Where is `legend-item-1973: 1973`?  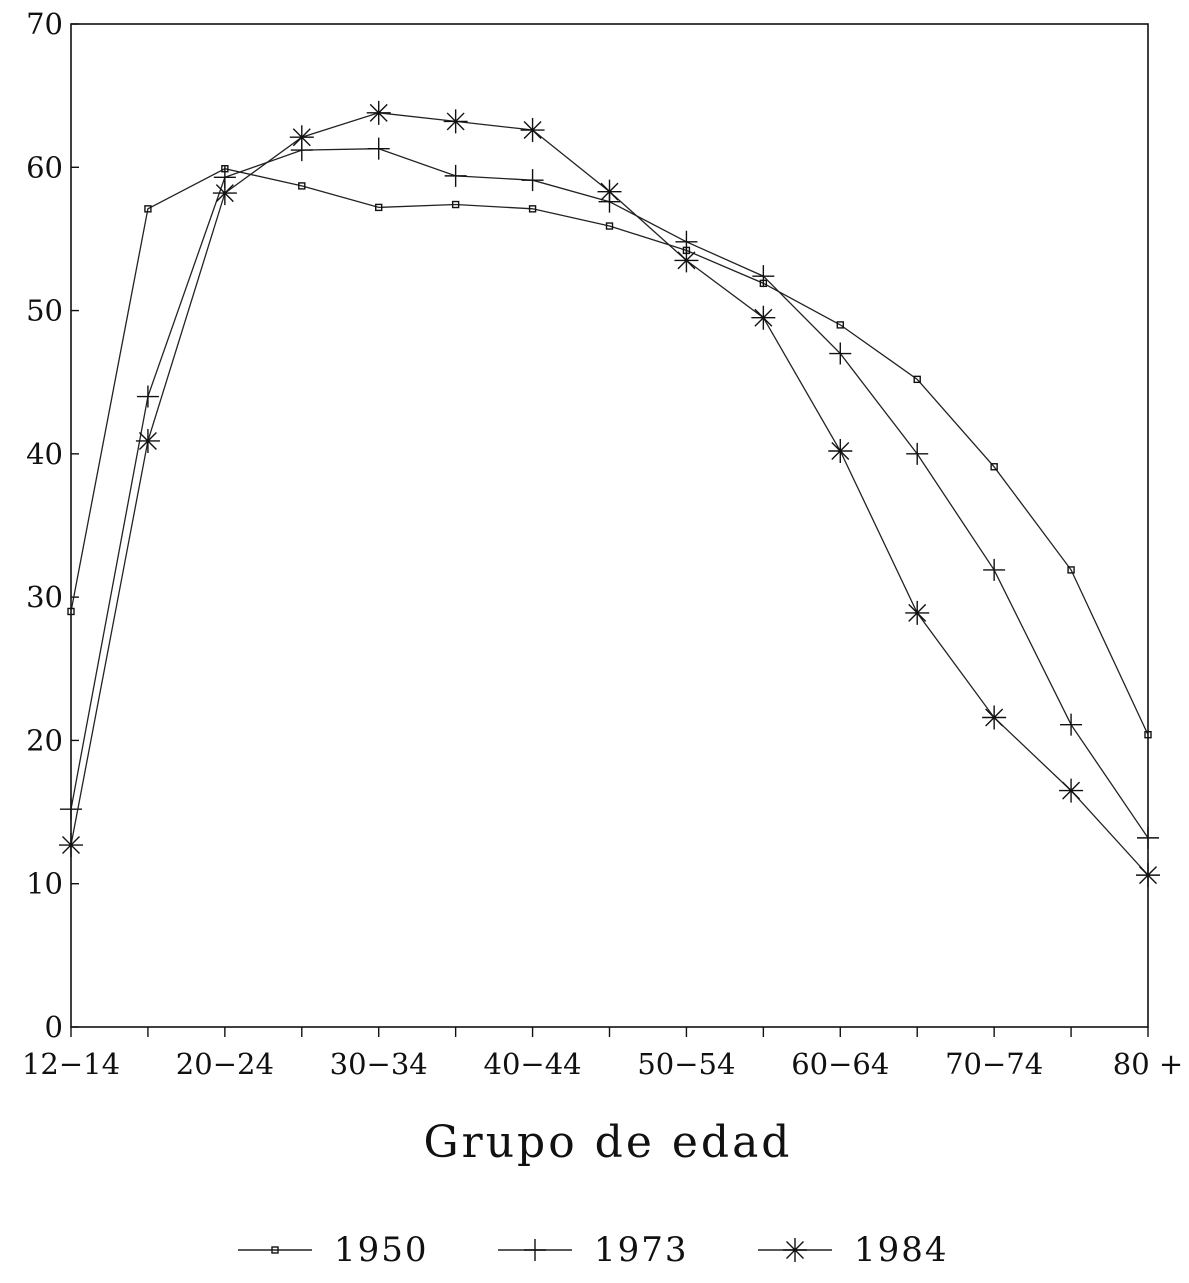 legend-item-1973: 1973 is located at coordinates (593, 1250).